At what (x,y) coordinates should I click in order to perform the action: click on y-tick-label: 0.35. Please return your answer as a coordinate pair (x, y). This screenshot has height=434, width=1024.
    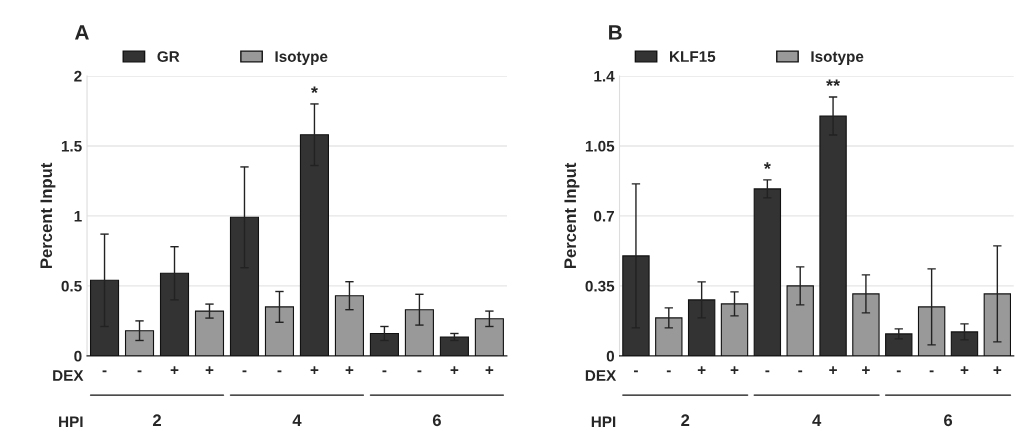
    Looking at the image, I should click on (600, 286).